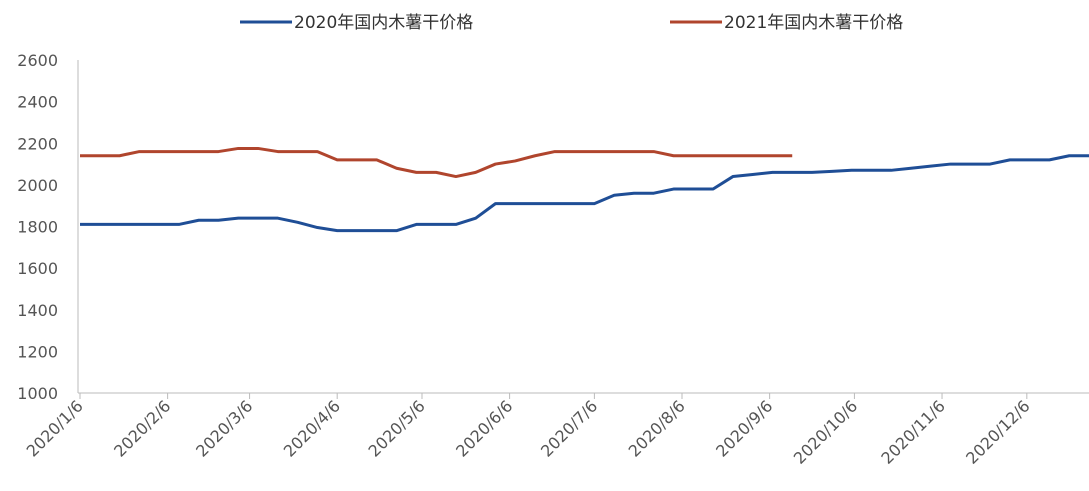  Describe the element at coordinates (142, 428) in the screenshot. I see `x-tick-label: 2020/2/6` at that location.